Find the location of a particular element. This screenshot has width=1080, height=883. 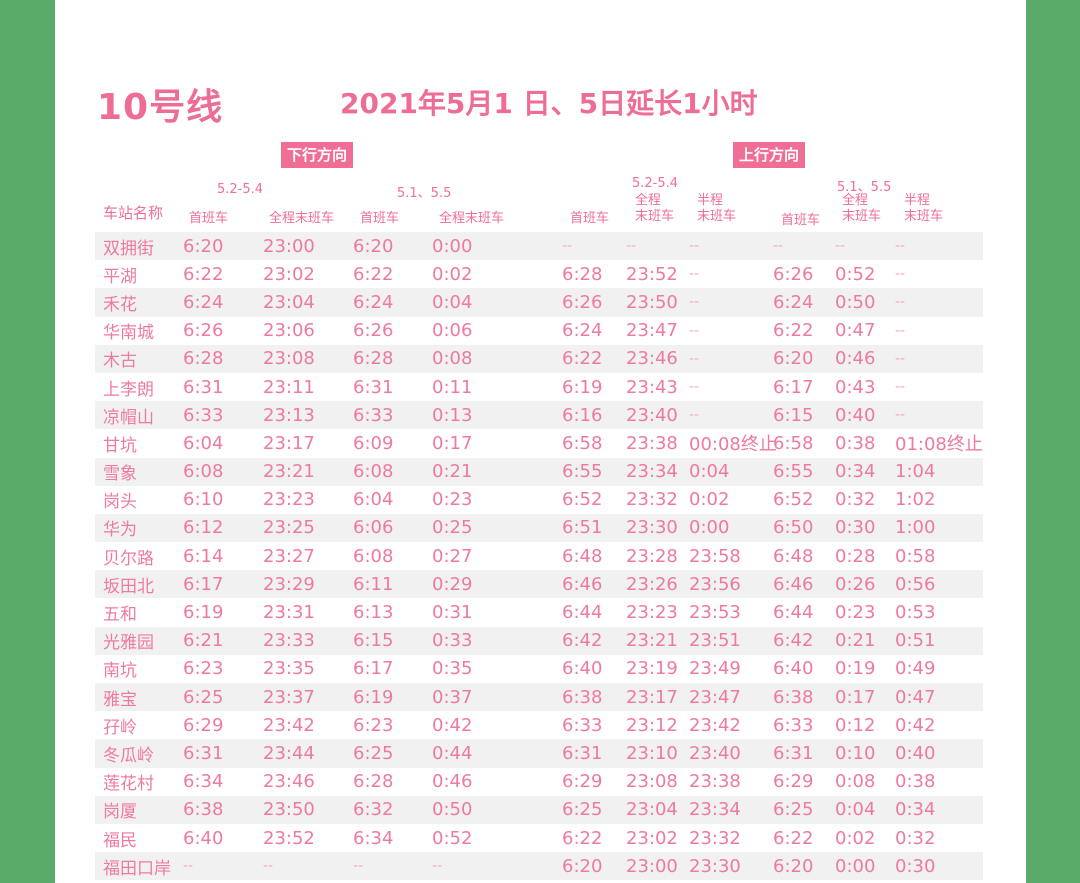

up-full-last-1-cell: 23:34 is located at coordinates (657, 471).